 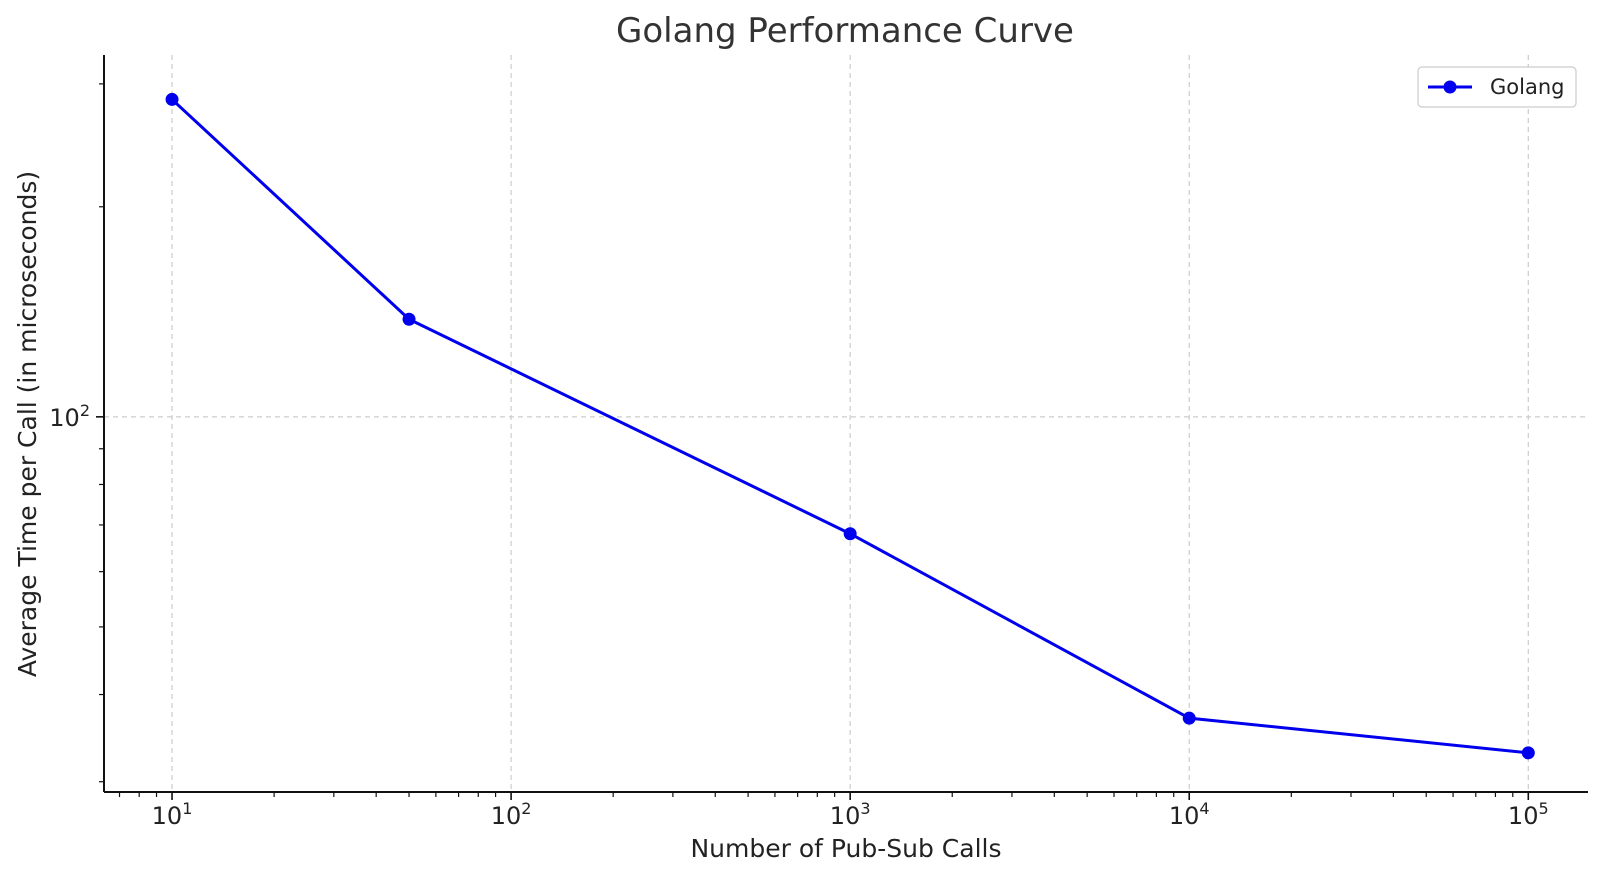 What do you see at coordinates (511, 814) in the screenshot?
I see `x-tick-label: 102` at bounding box center [511, 814].